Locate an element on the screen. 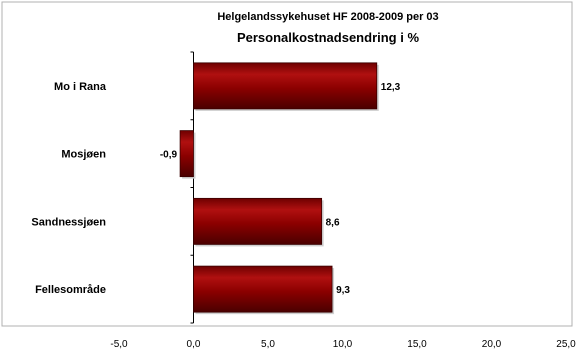 The image size is (576, 356). category-label: Sandnessjøen is located at coordinates (68, 222).